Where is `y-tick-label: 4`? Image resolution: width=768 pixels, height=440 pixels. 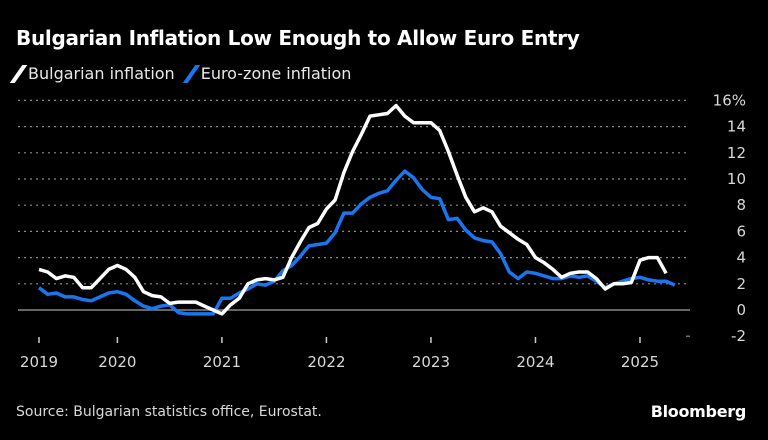
y-tick-label: 4 is located at coordinates (741, 258).